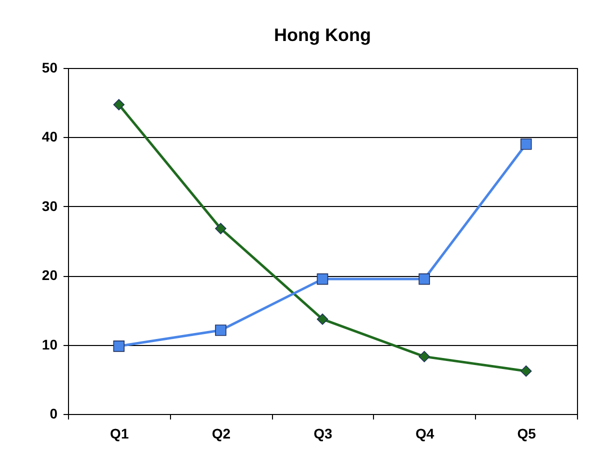 This screenshot has width=599, height=464. I want to click on y-tick-label: 30, so click(50, 206).